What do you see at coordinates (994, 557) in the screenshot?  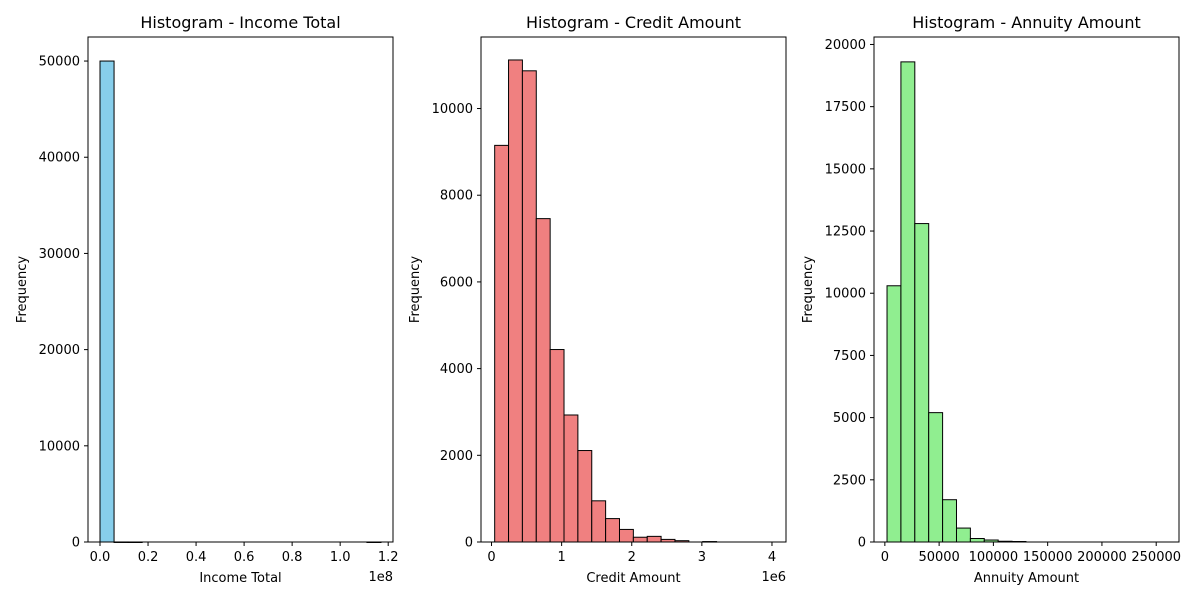 I see `x-tick-label: 100000` at bounding box center [994, 557].